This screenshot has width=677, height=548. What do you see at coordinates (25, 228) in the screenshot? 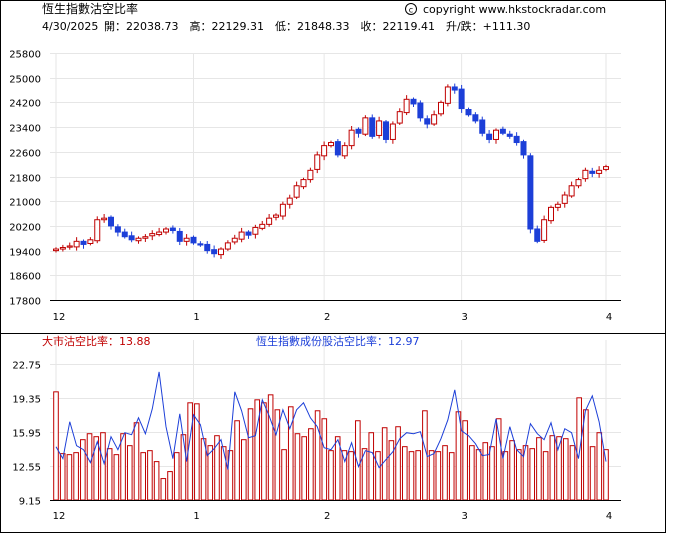
I see `upper-ytick-label: 20200` at bounding box center [25, 228].